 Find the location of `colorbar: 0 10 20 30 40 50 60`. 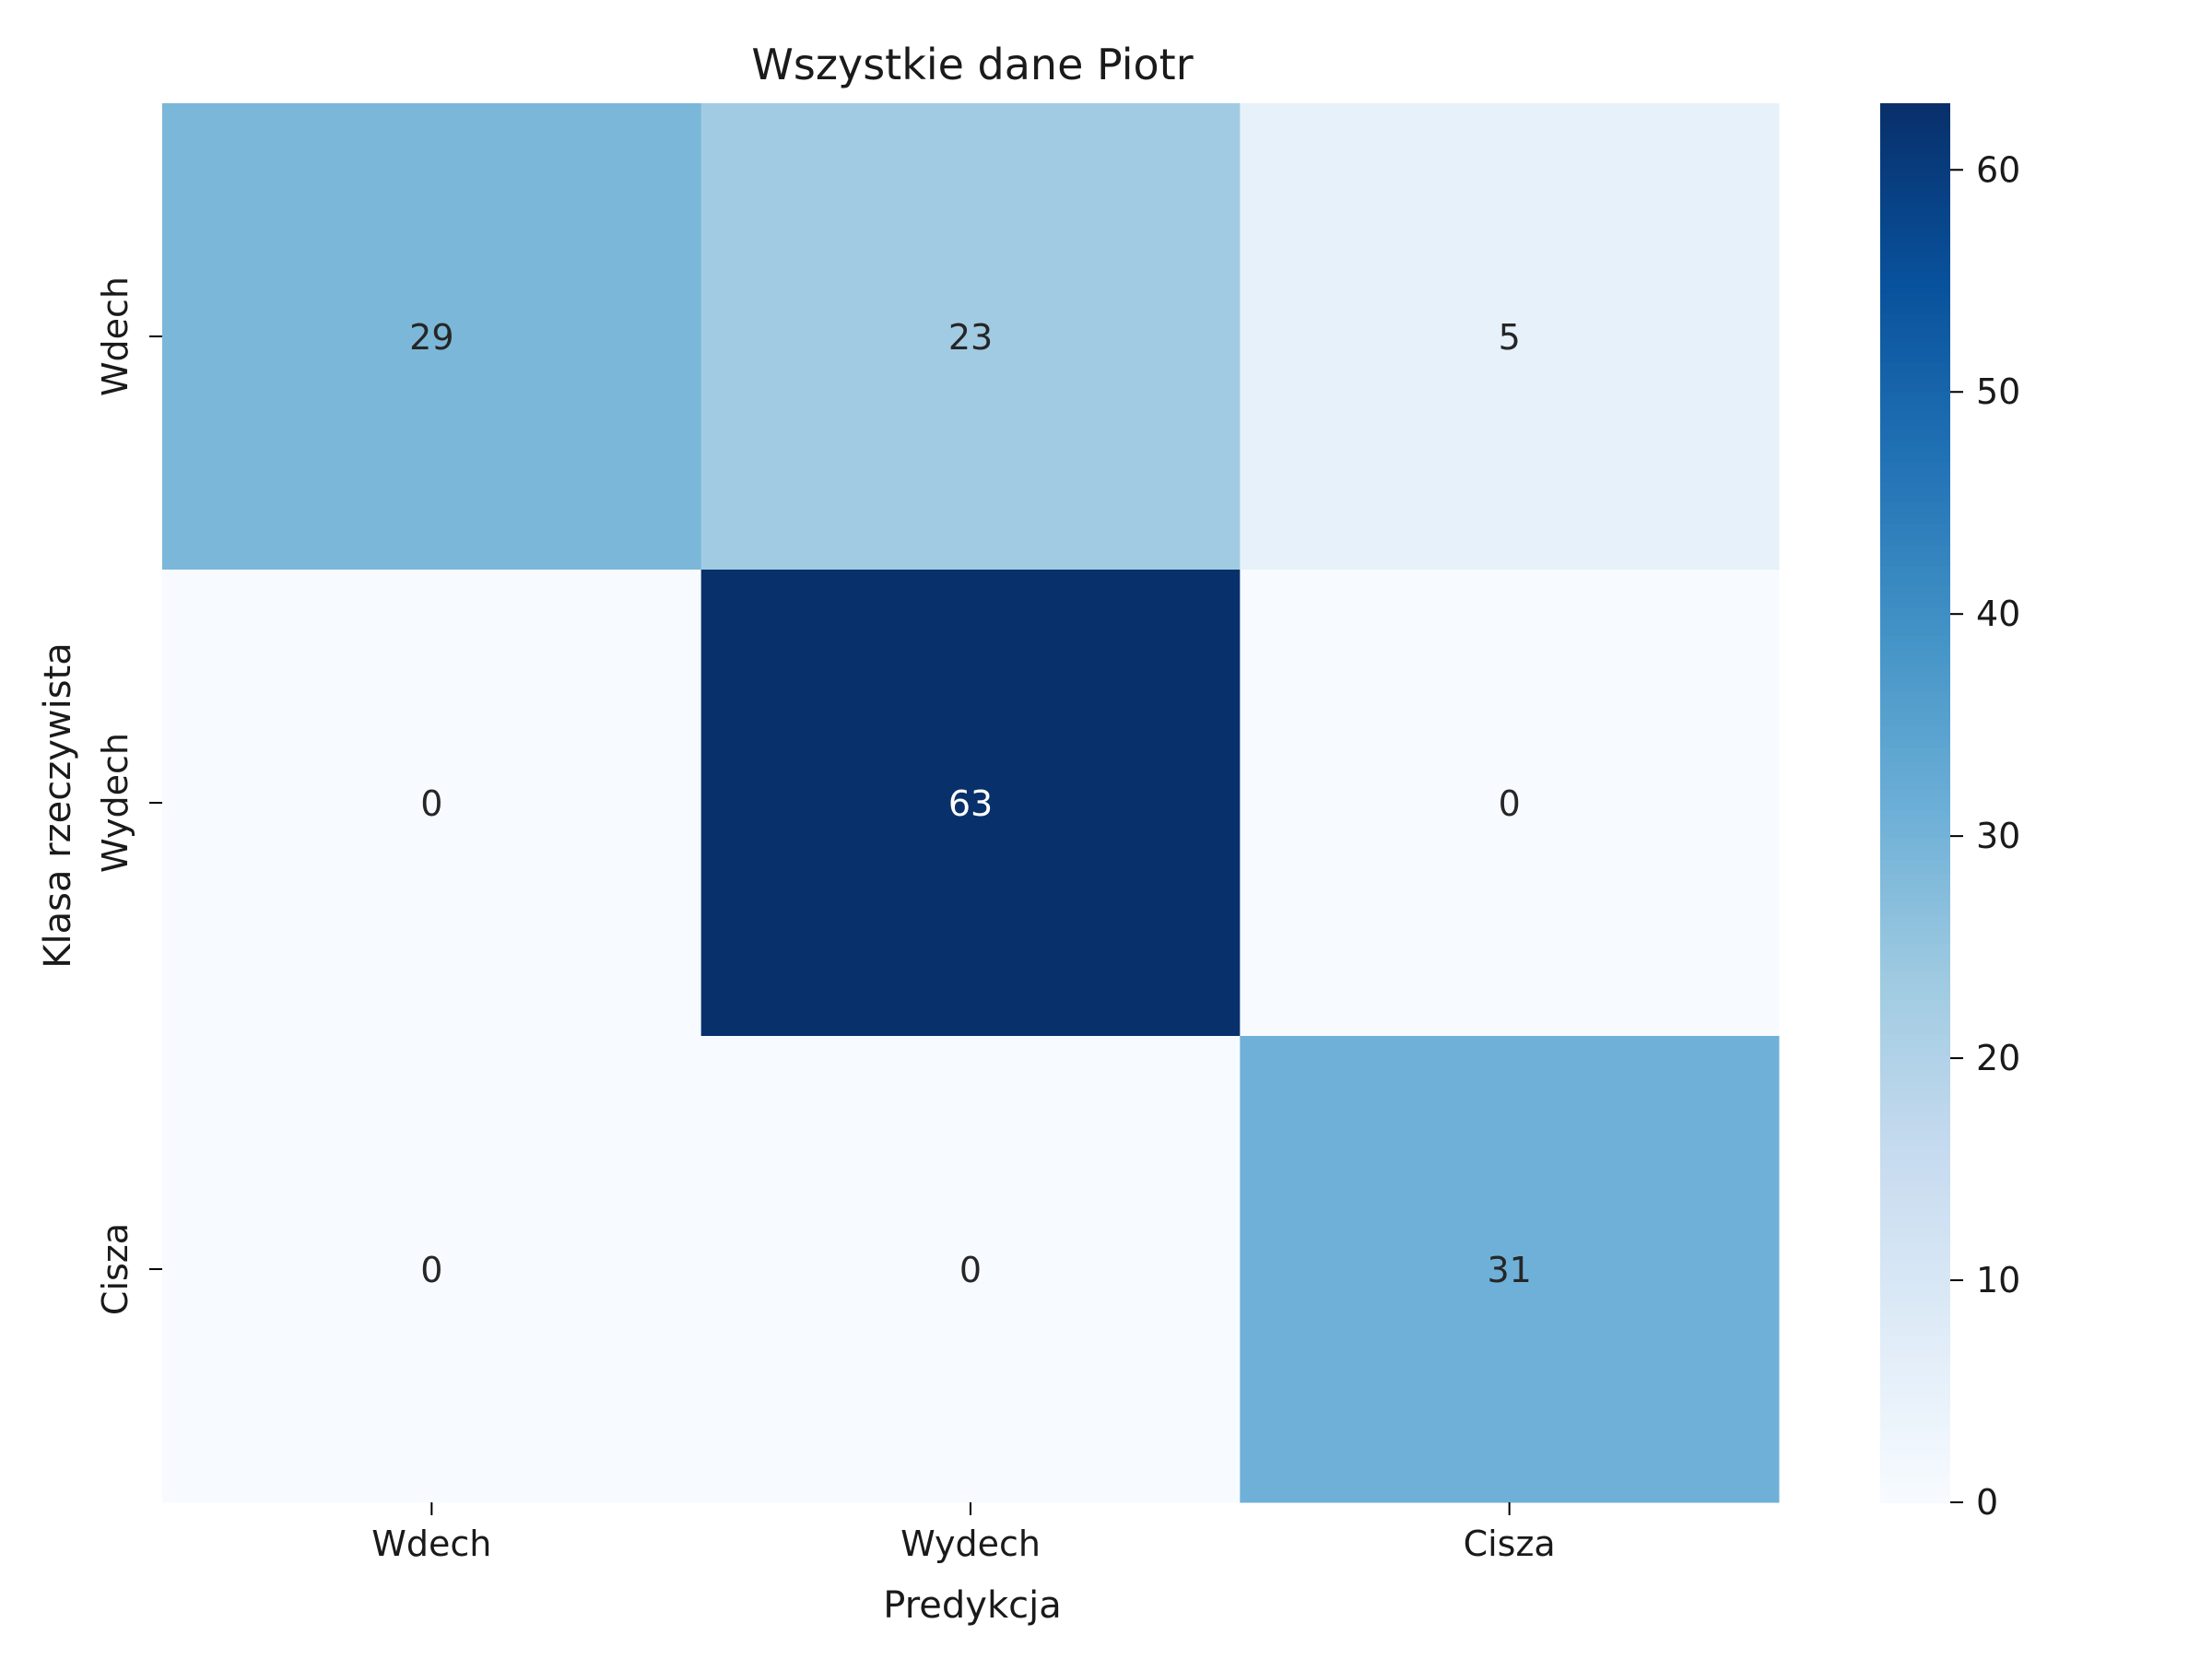

colorbar: 0 10 20 30 40 50 60 is located at coordinates (1950, 813).